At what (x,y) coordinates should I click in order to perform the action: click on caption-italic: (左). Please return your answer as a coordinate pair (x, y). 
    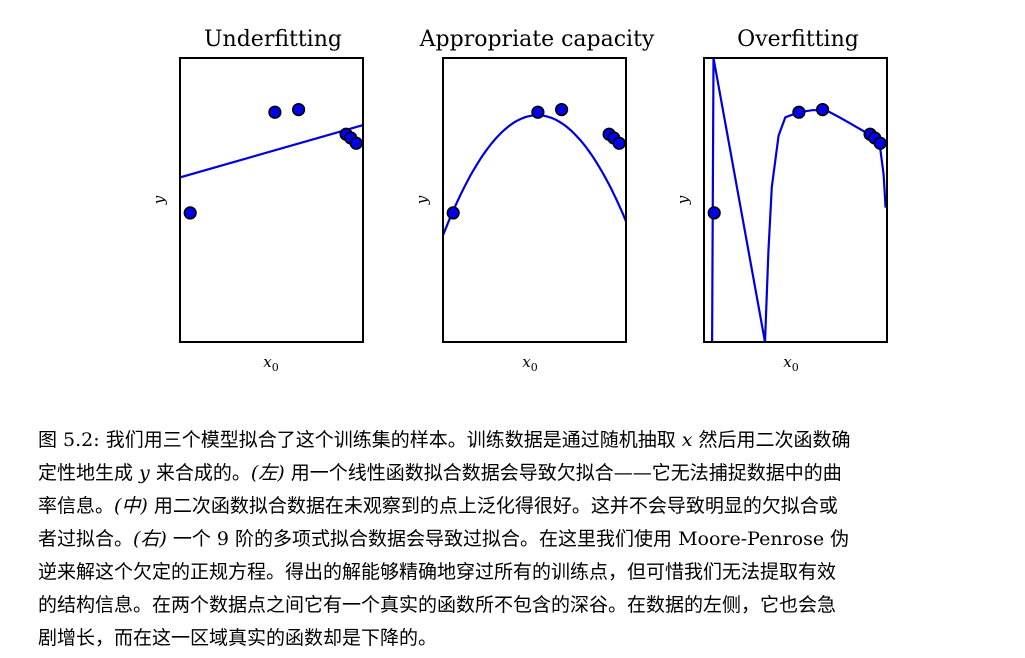
    Looking at the image, I should click on (267, 473).